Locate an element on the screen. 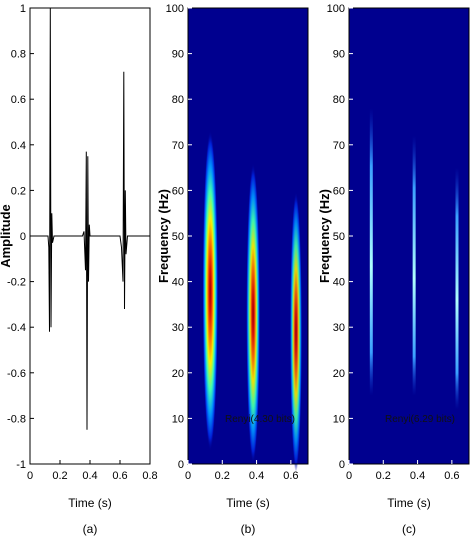  x-tick-label: 0.8 is located at coordinates (149, 476).